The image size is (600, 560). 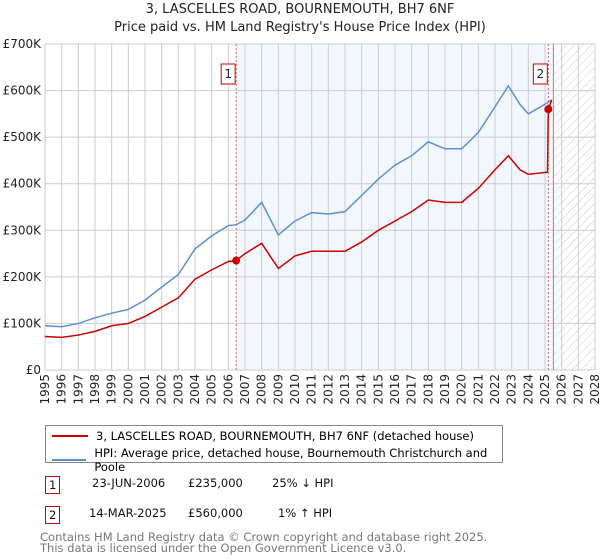 I want to click on x-tick-label: 2006, so click(x=228, y=389).